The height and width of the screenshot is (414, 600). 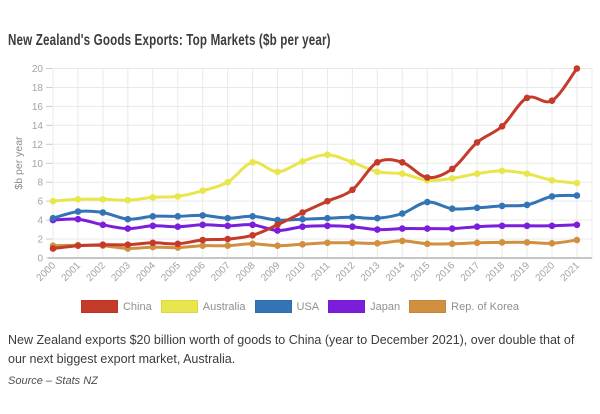 I want to click on legend-item-usa: USA, so click(x=287, y=306).